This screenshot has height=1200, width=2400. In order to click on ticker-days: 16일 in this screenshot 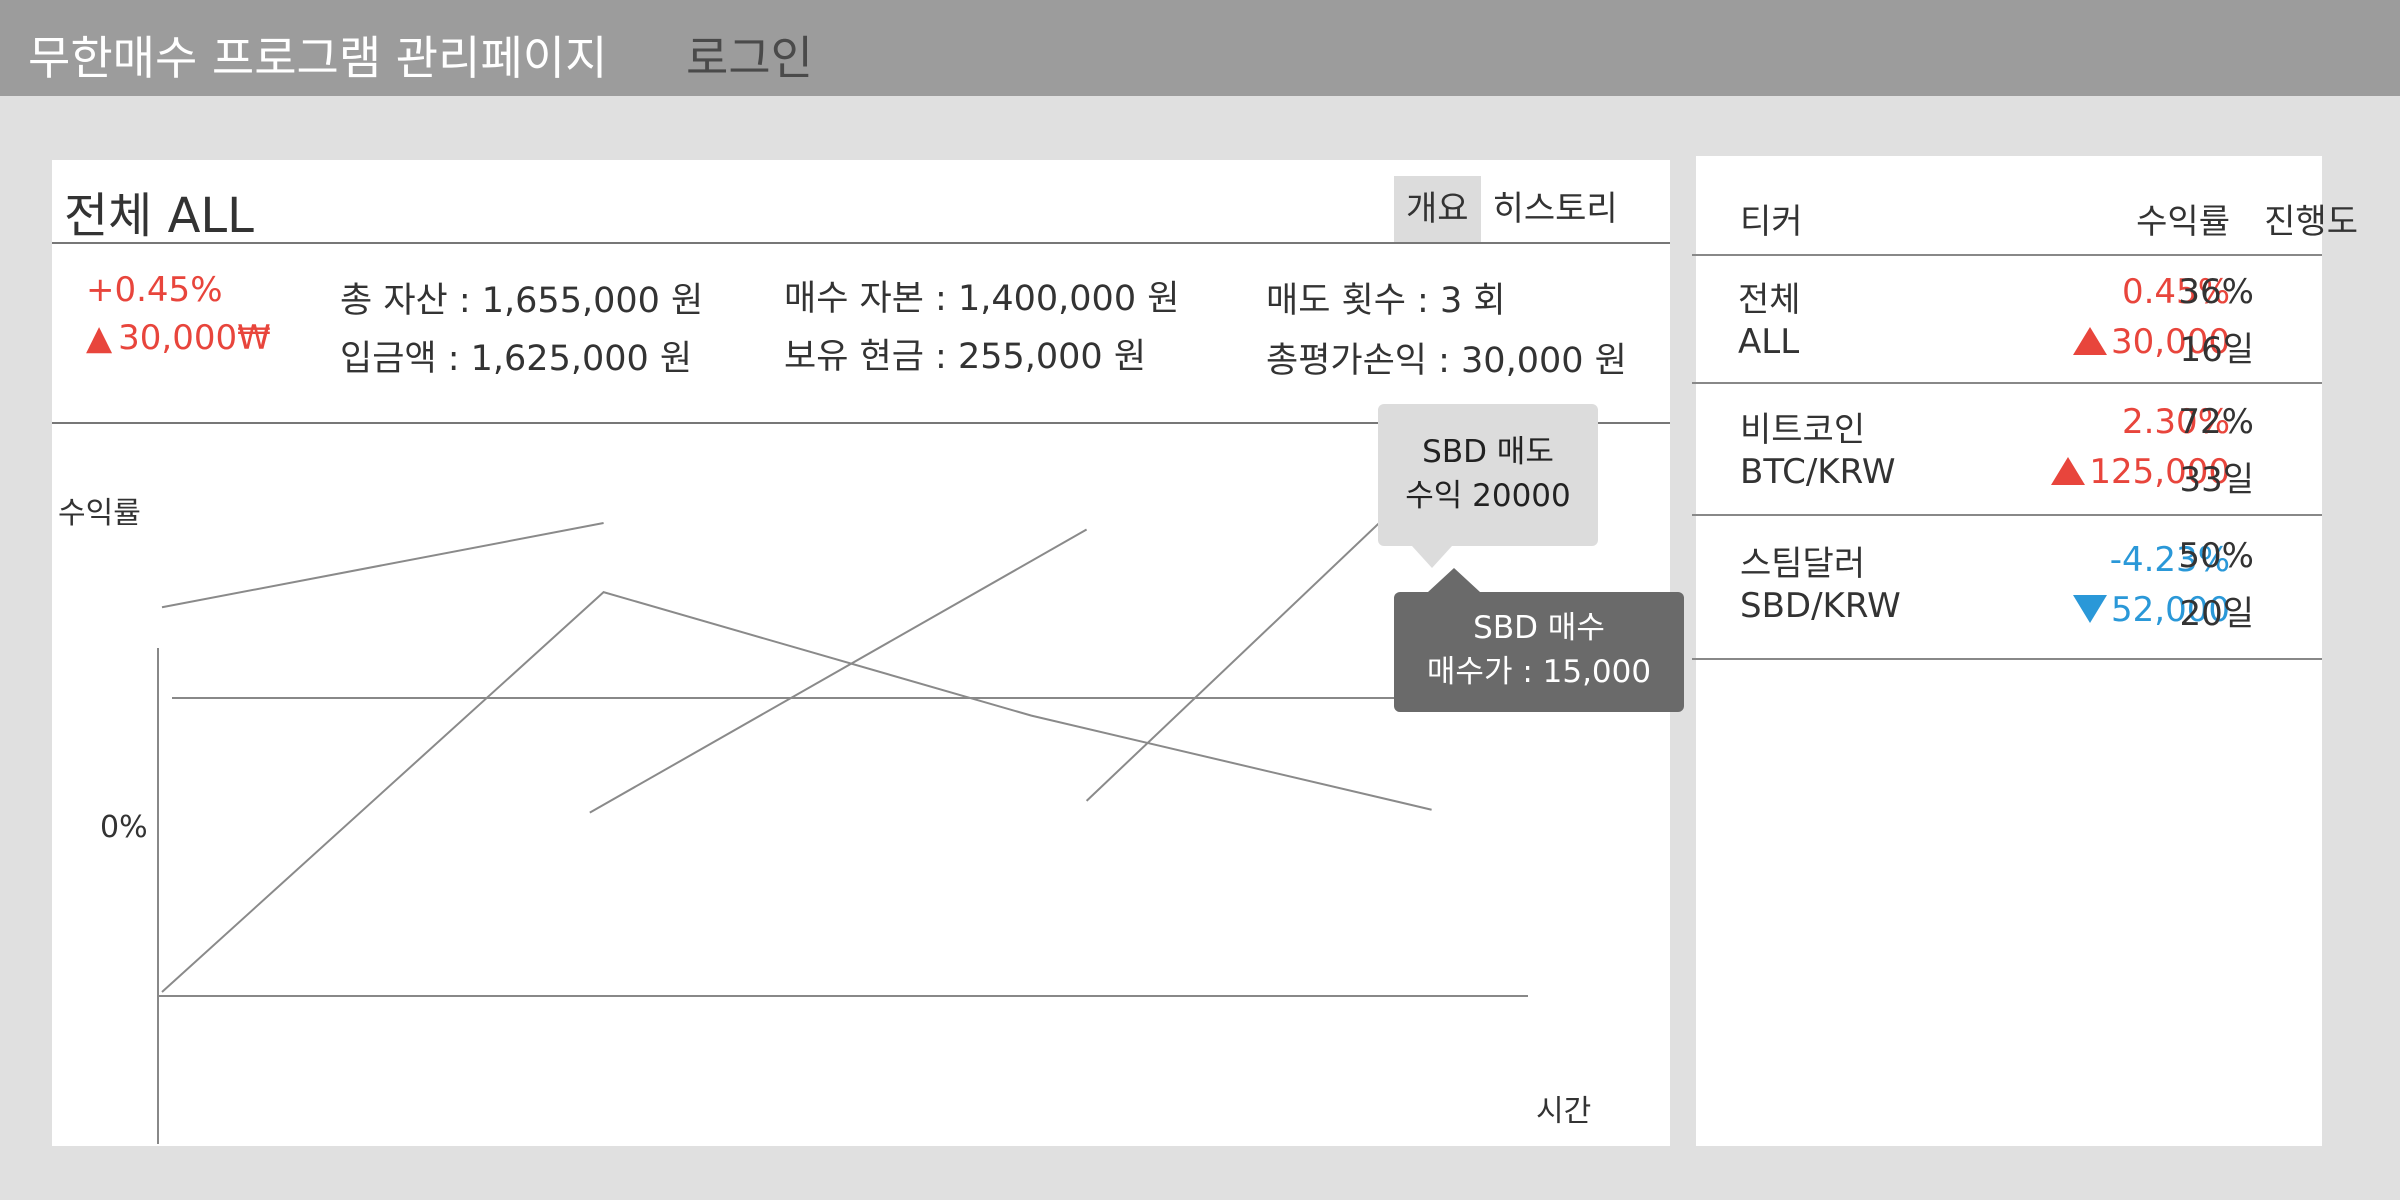, I will do `click(2216, 350)`.